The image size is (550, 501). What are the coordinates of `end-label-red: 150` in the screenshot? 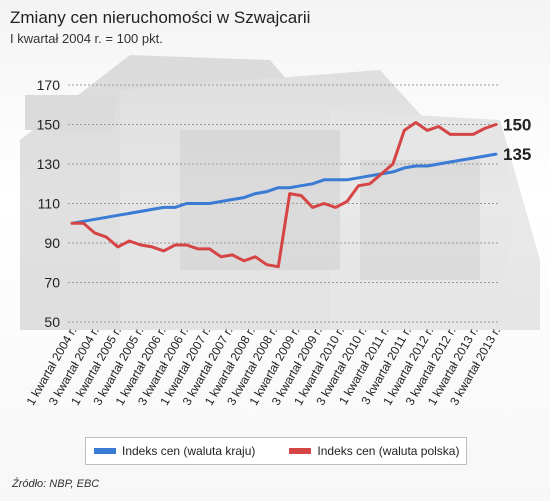 It's located at (517, 125).